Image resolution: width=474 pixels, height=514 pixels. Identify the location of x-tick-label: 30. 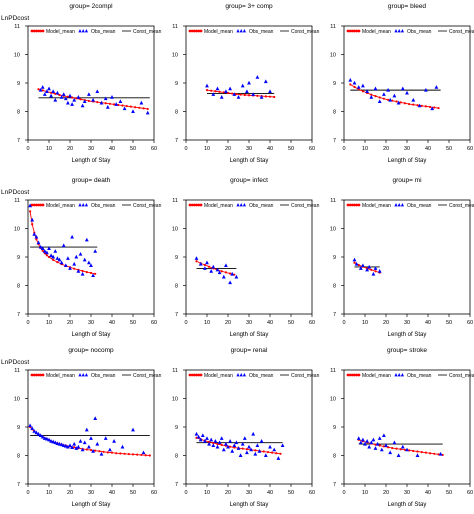
(91, 323).